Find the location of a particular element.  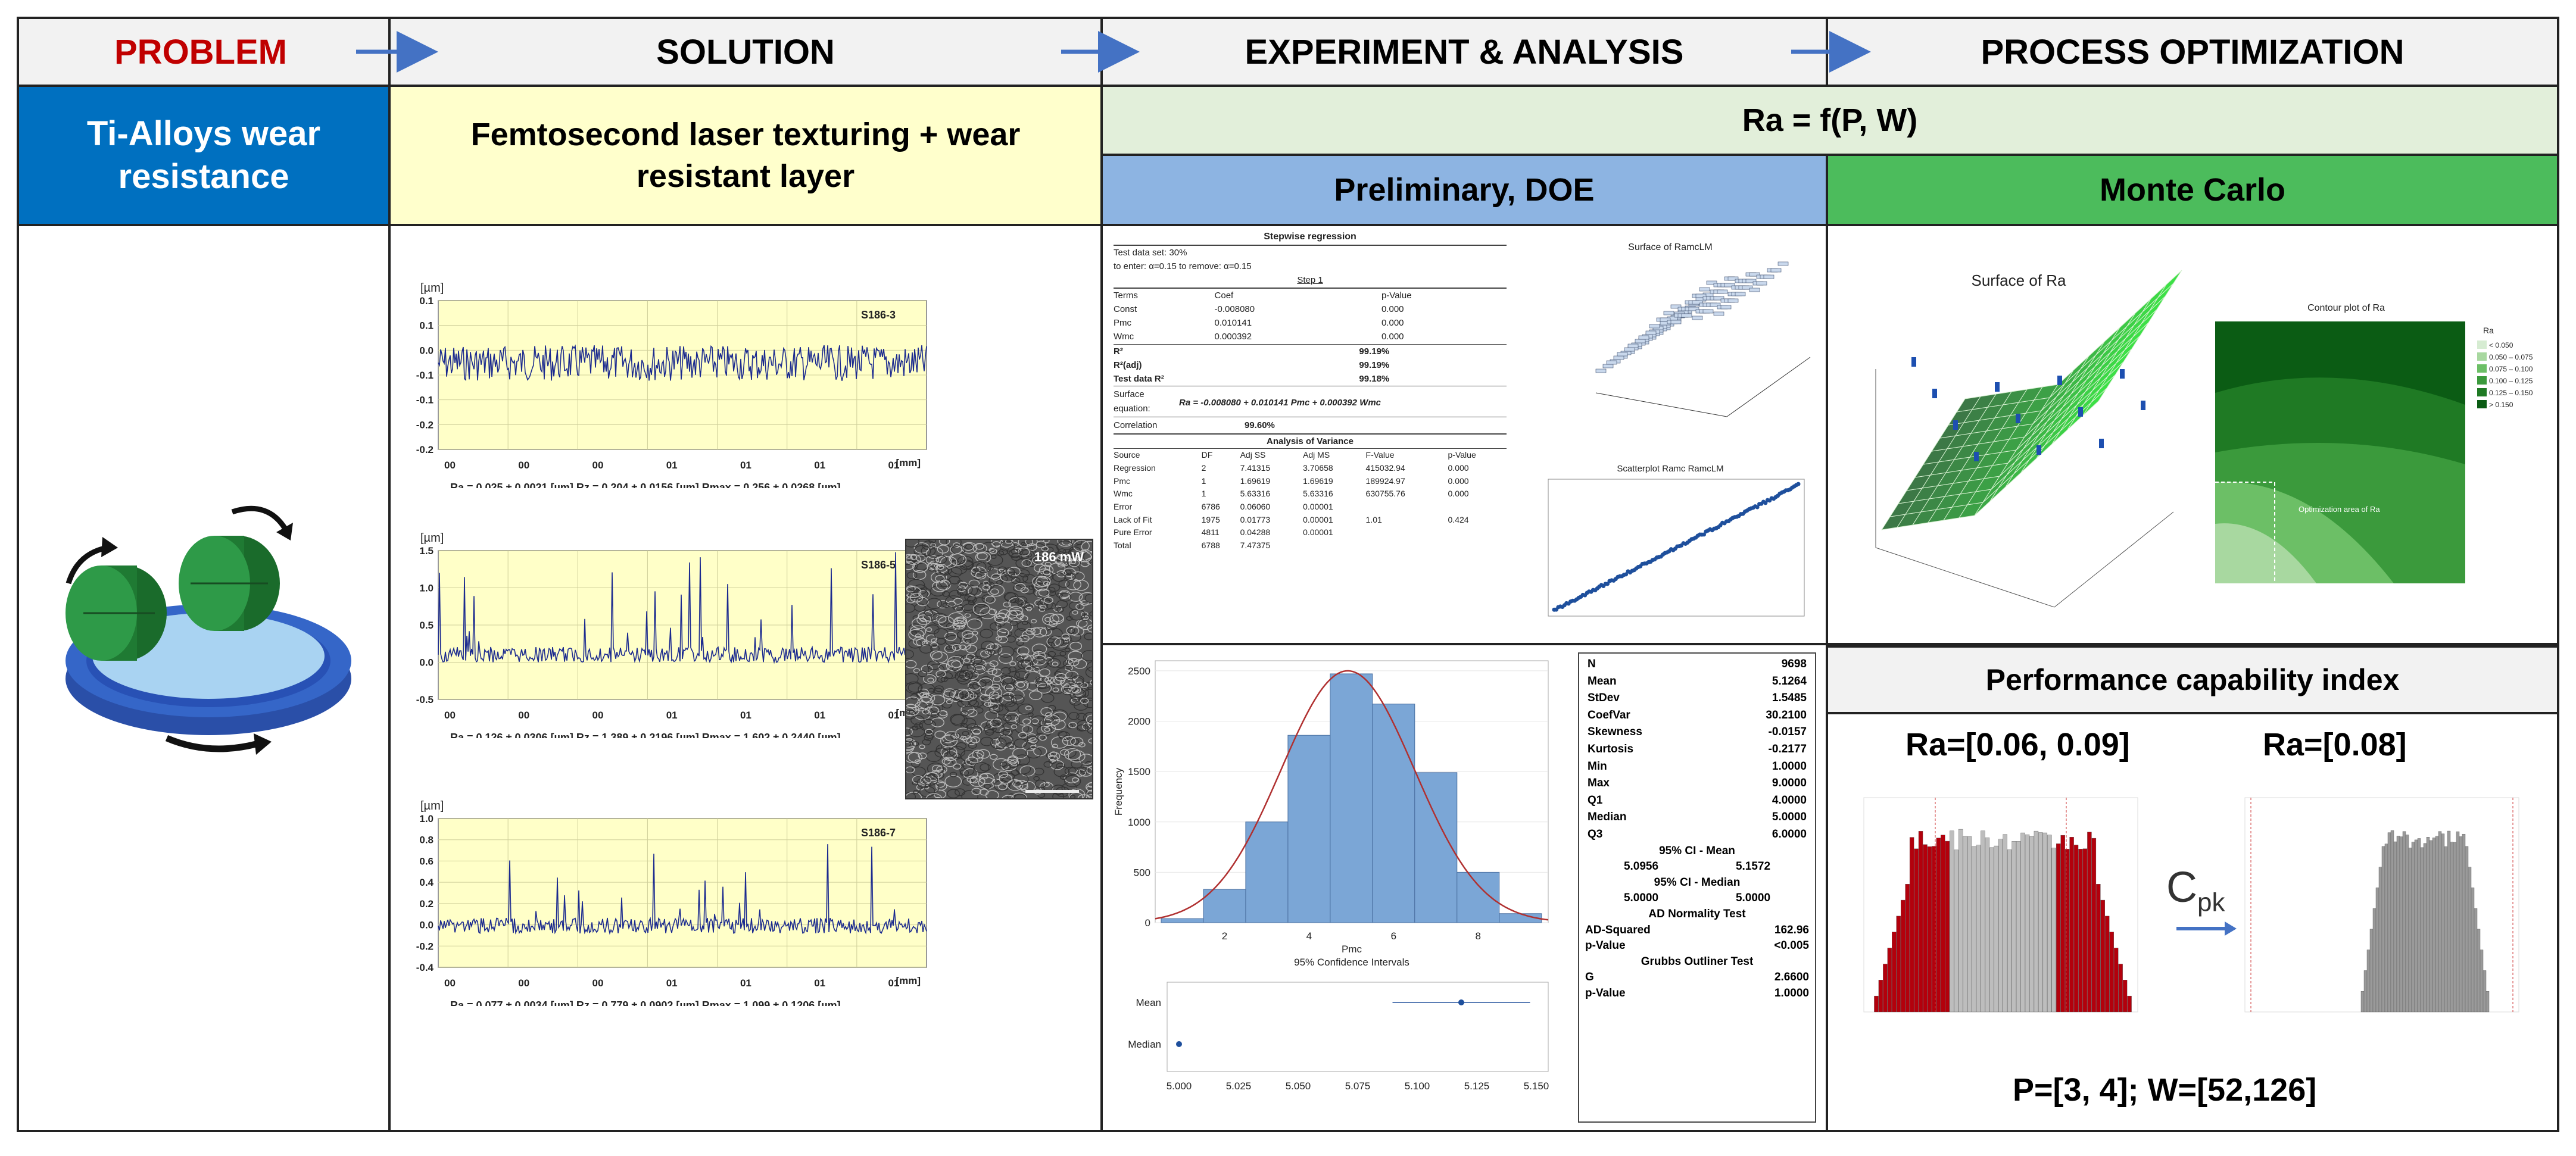

cell is located at coordinates (1334, 546).